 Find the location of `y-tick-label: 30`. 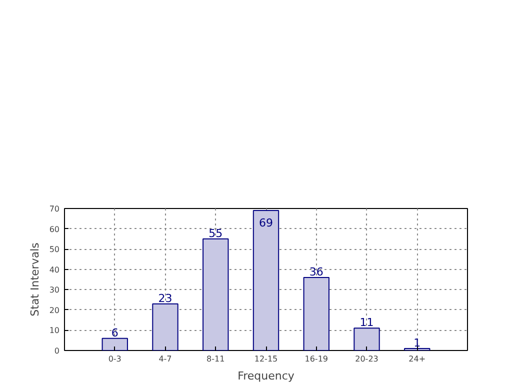

y-tick-label: 30 is located at coordinates (54, 290).